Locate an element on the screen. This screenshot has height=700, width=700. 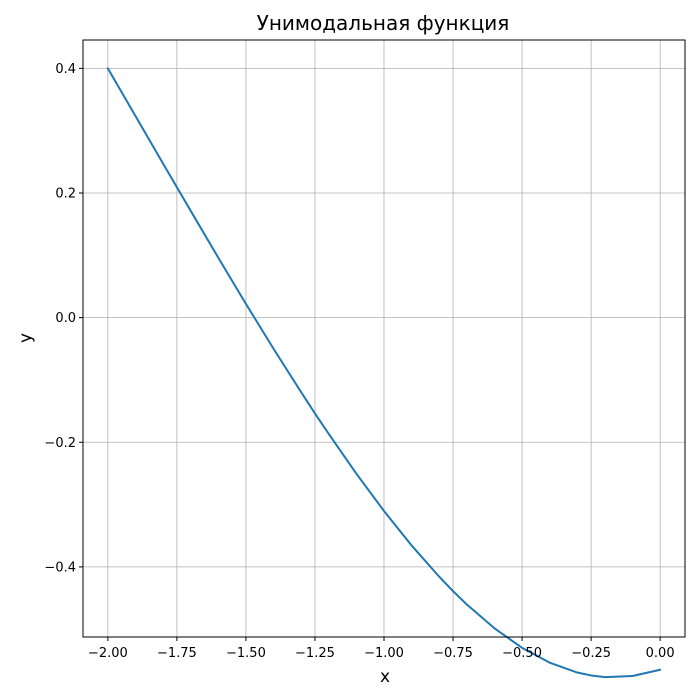
x-tick-label: −0.50 is located at coordinates (522, 653).